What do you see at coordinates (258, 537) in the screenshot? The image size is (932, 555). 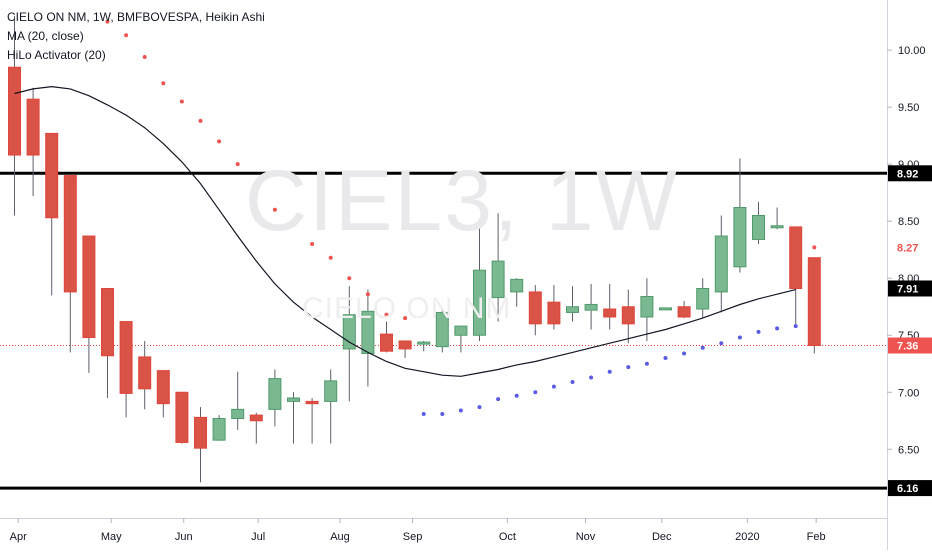 I see `x-tick-label: Jul` at bounding box center [258, 537].